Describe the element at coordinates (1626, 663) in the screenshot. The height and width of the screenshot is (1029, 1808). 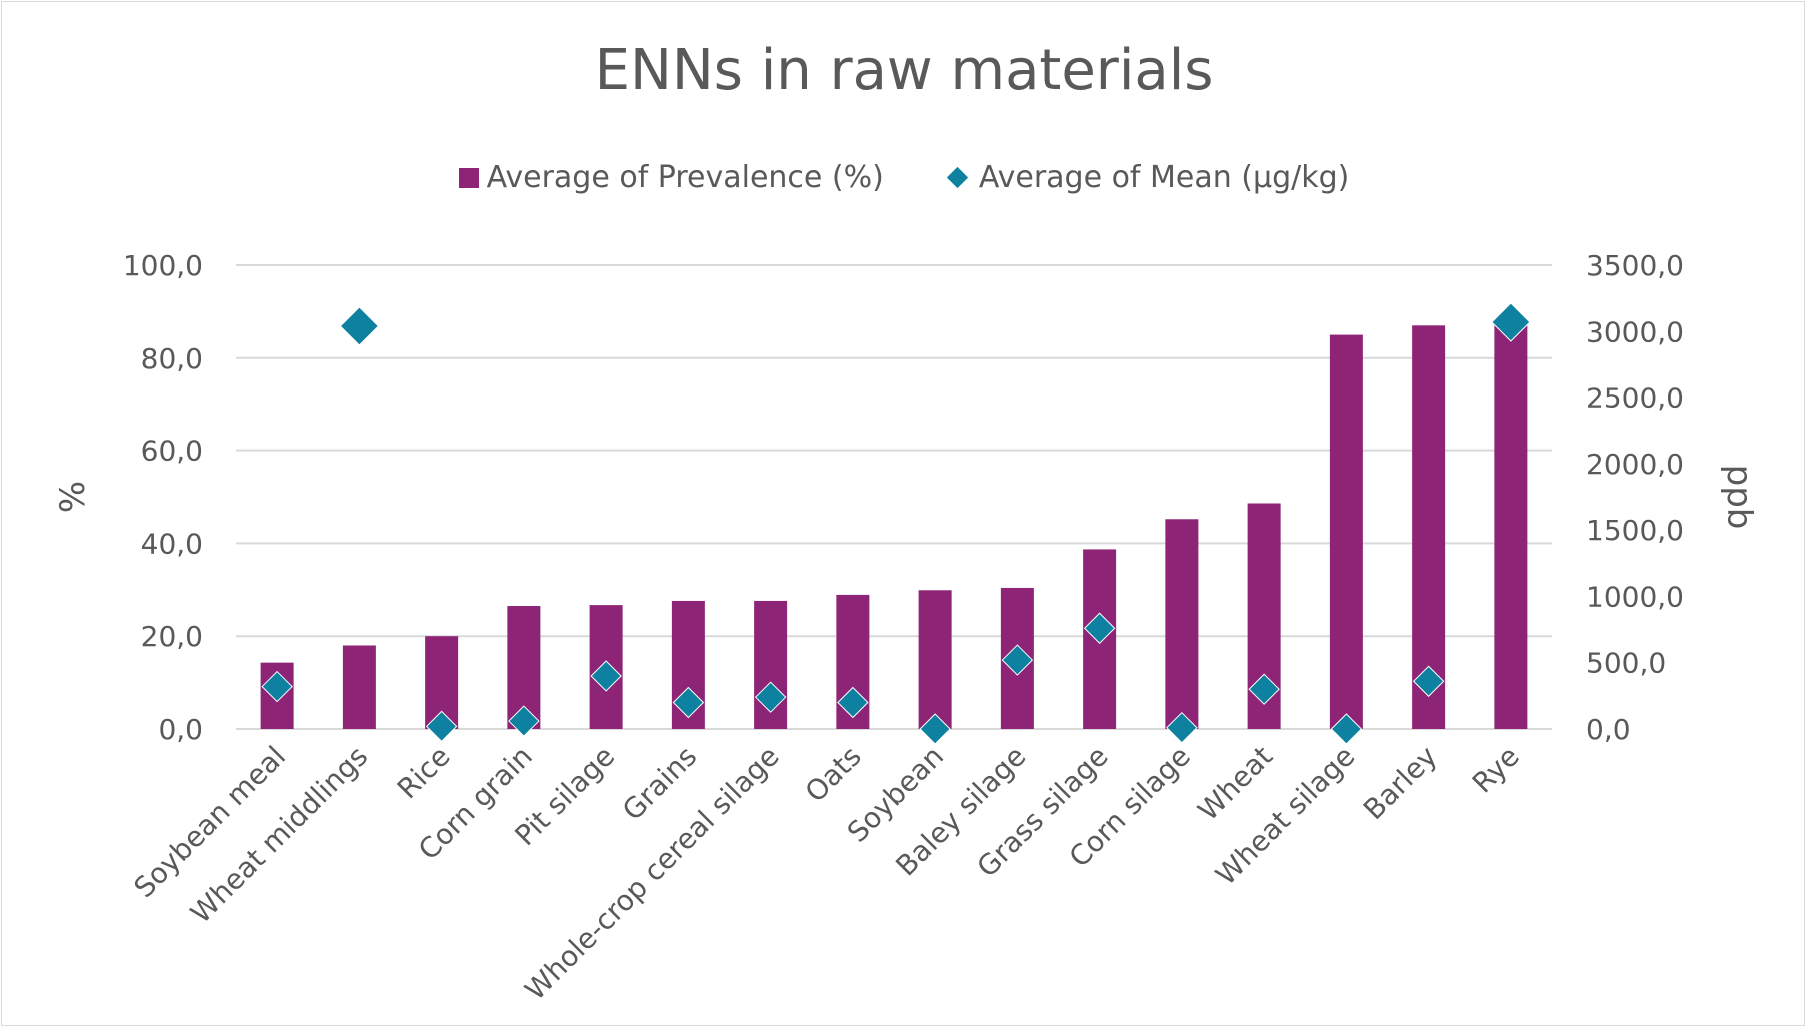
I see `y2-tick-label: 500,0` at that location.